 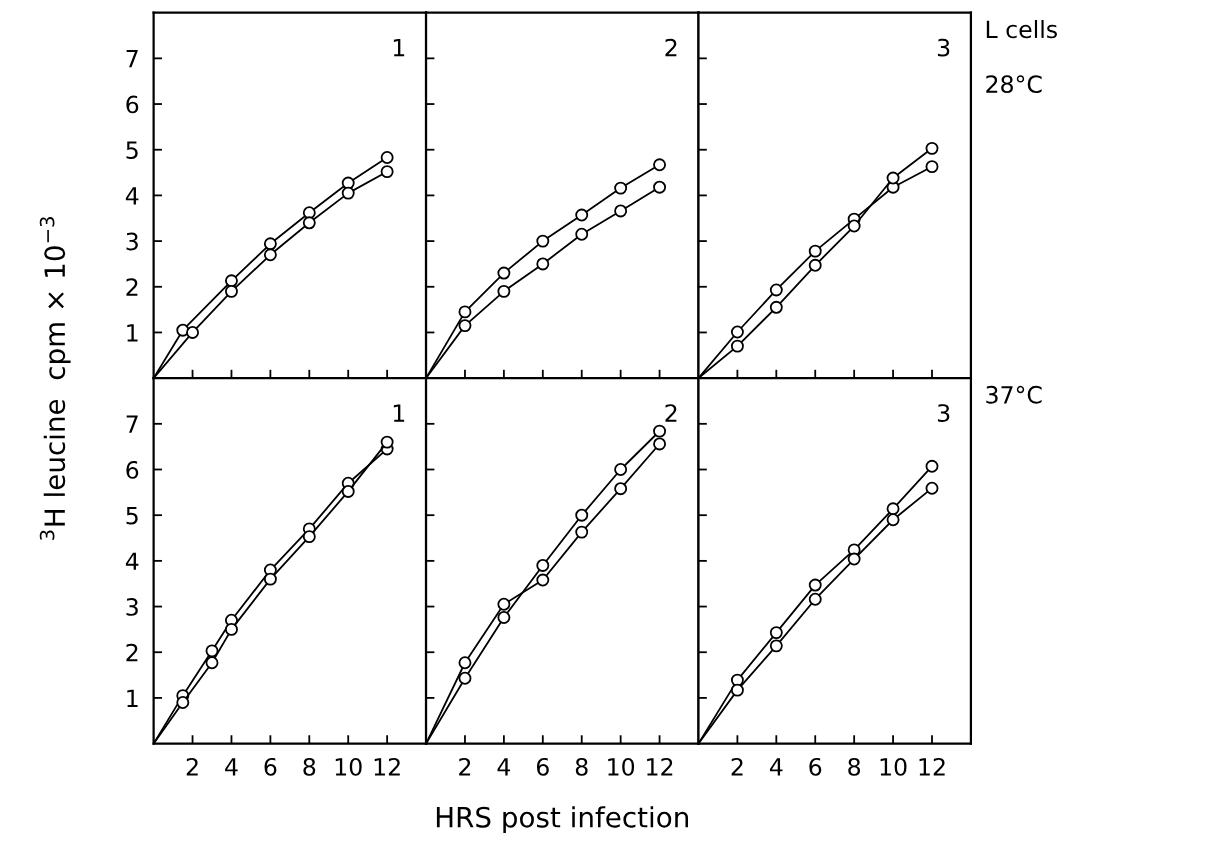 I want to click on y-axis-title: $^{3}$H leucine cpm × 10$^{−3}$, so click(x=55, y=378).